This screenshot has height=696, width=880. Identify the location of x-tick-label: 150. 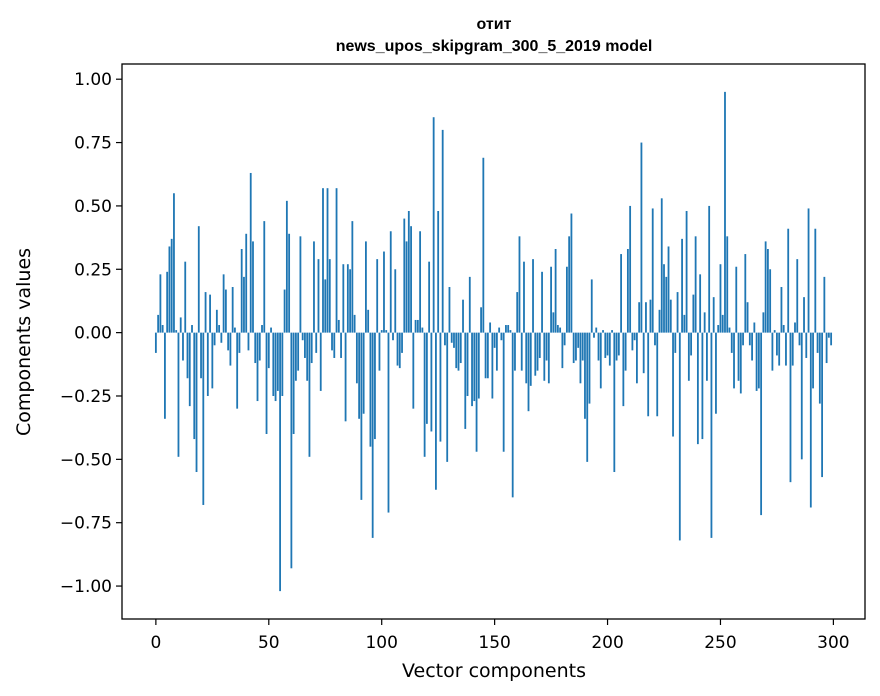
(494, 643).